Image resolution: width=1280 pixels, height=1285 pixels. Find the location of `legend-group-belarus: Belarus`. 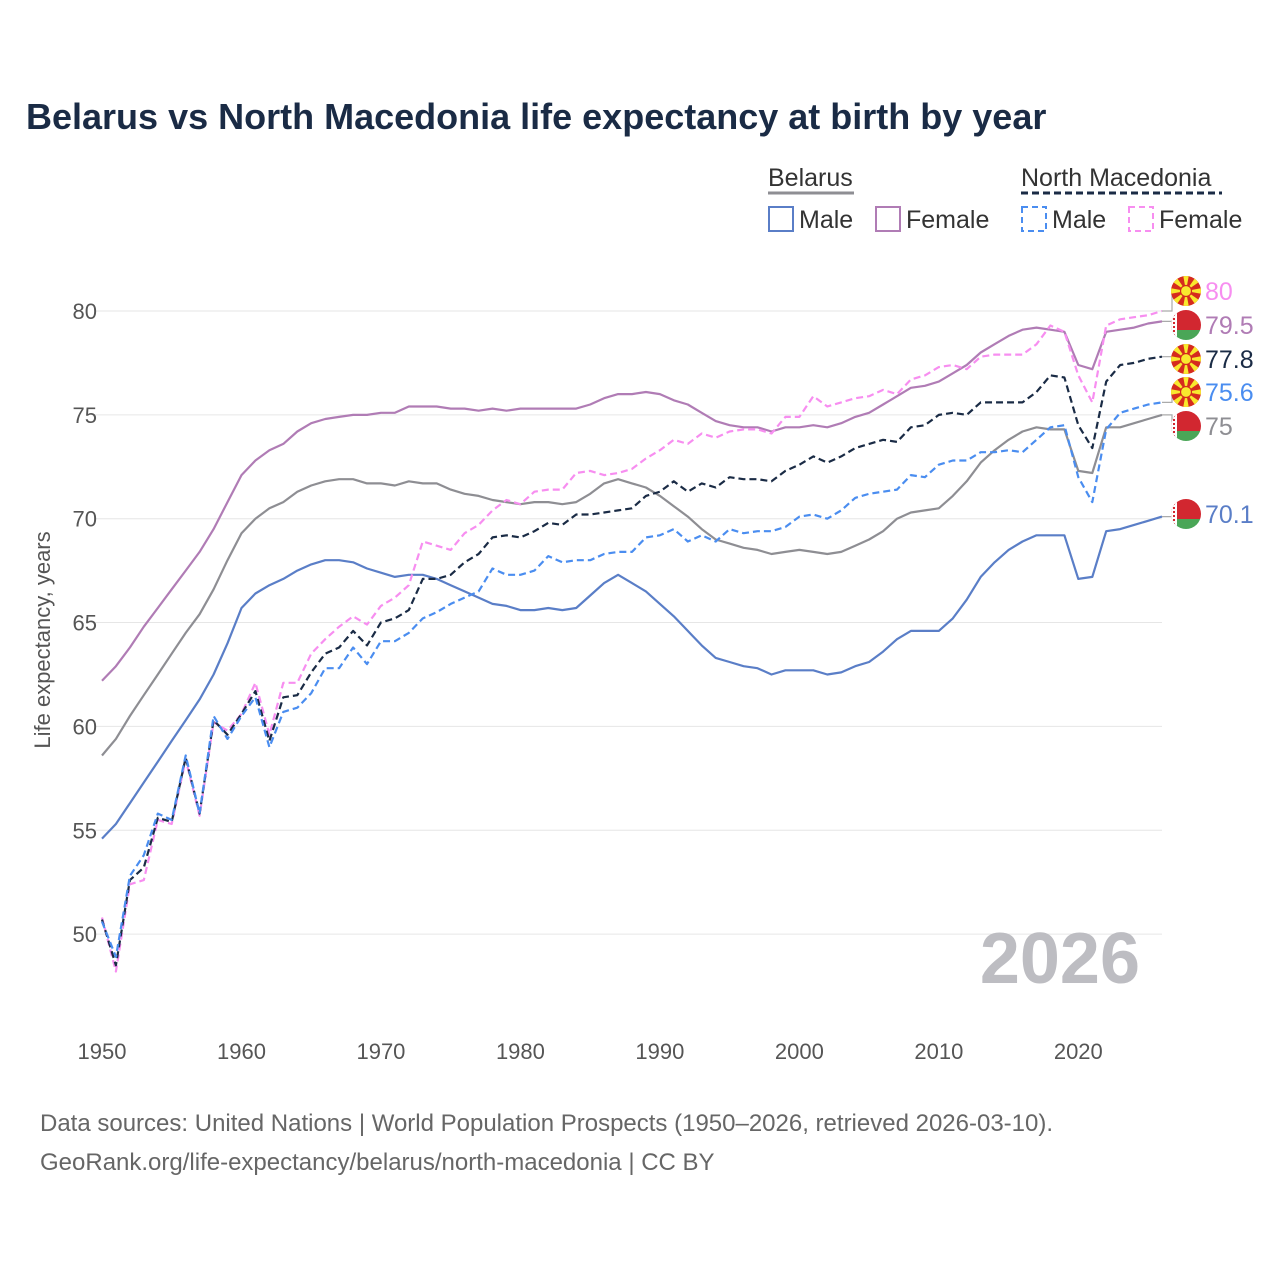

legend-group-belarus: Belarus is located at coordinates (810, 178).